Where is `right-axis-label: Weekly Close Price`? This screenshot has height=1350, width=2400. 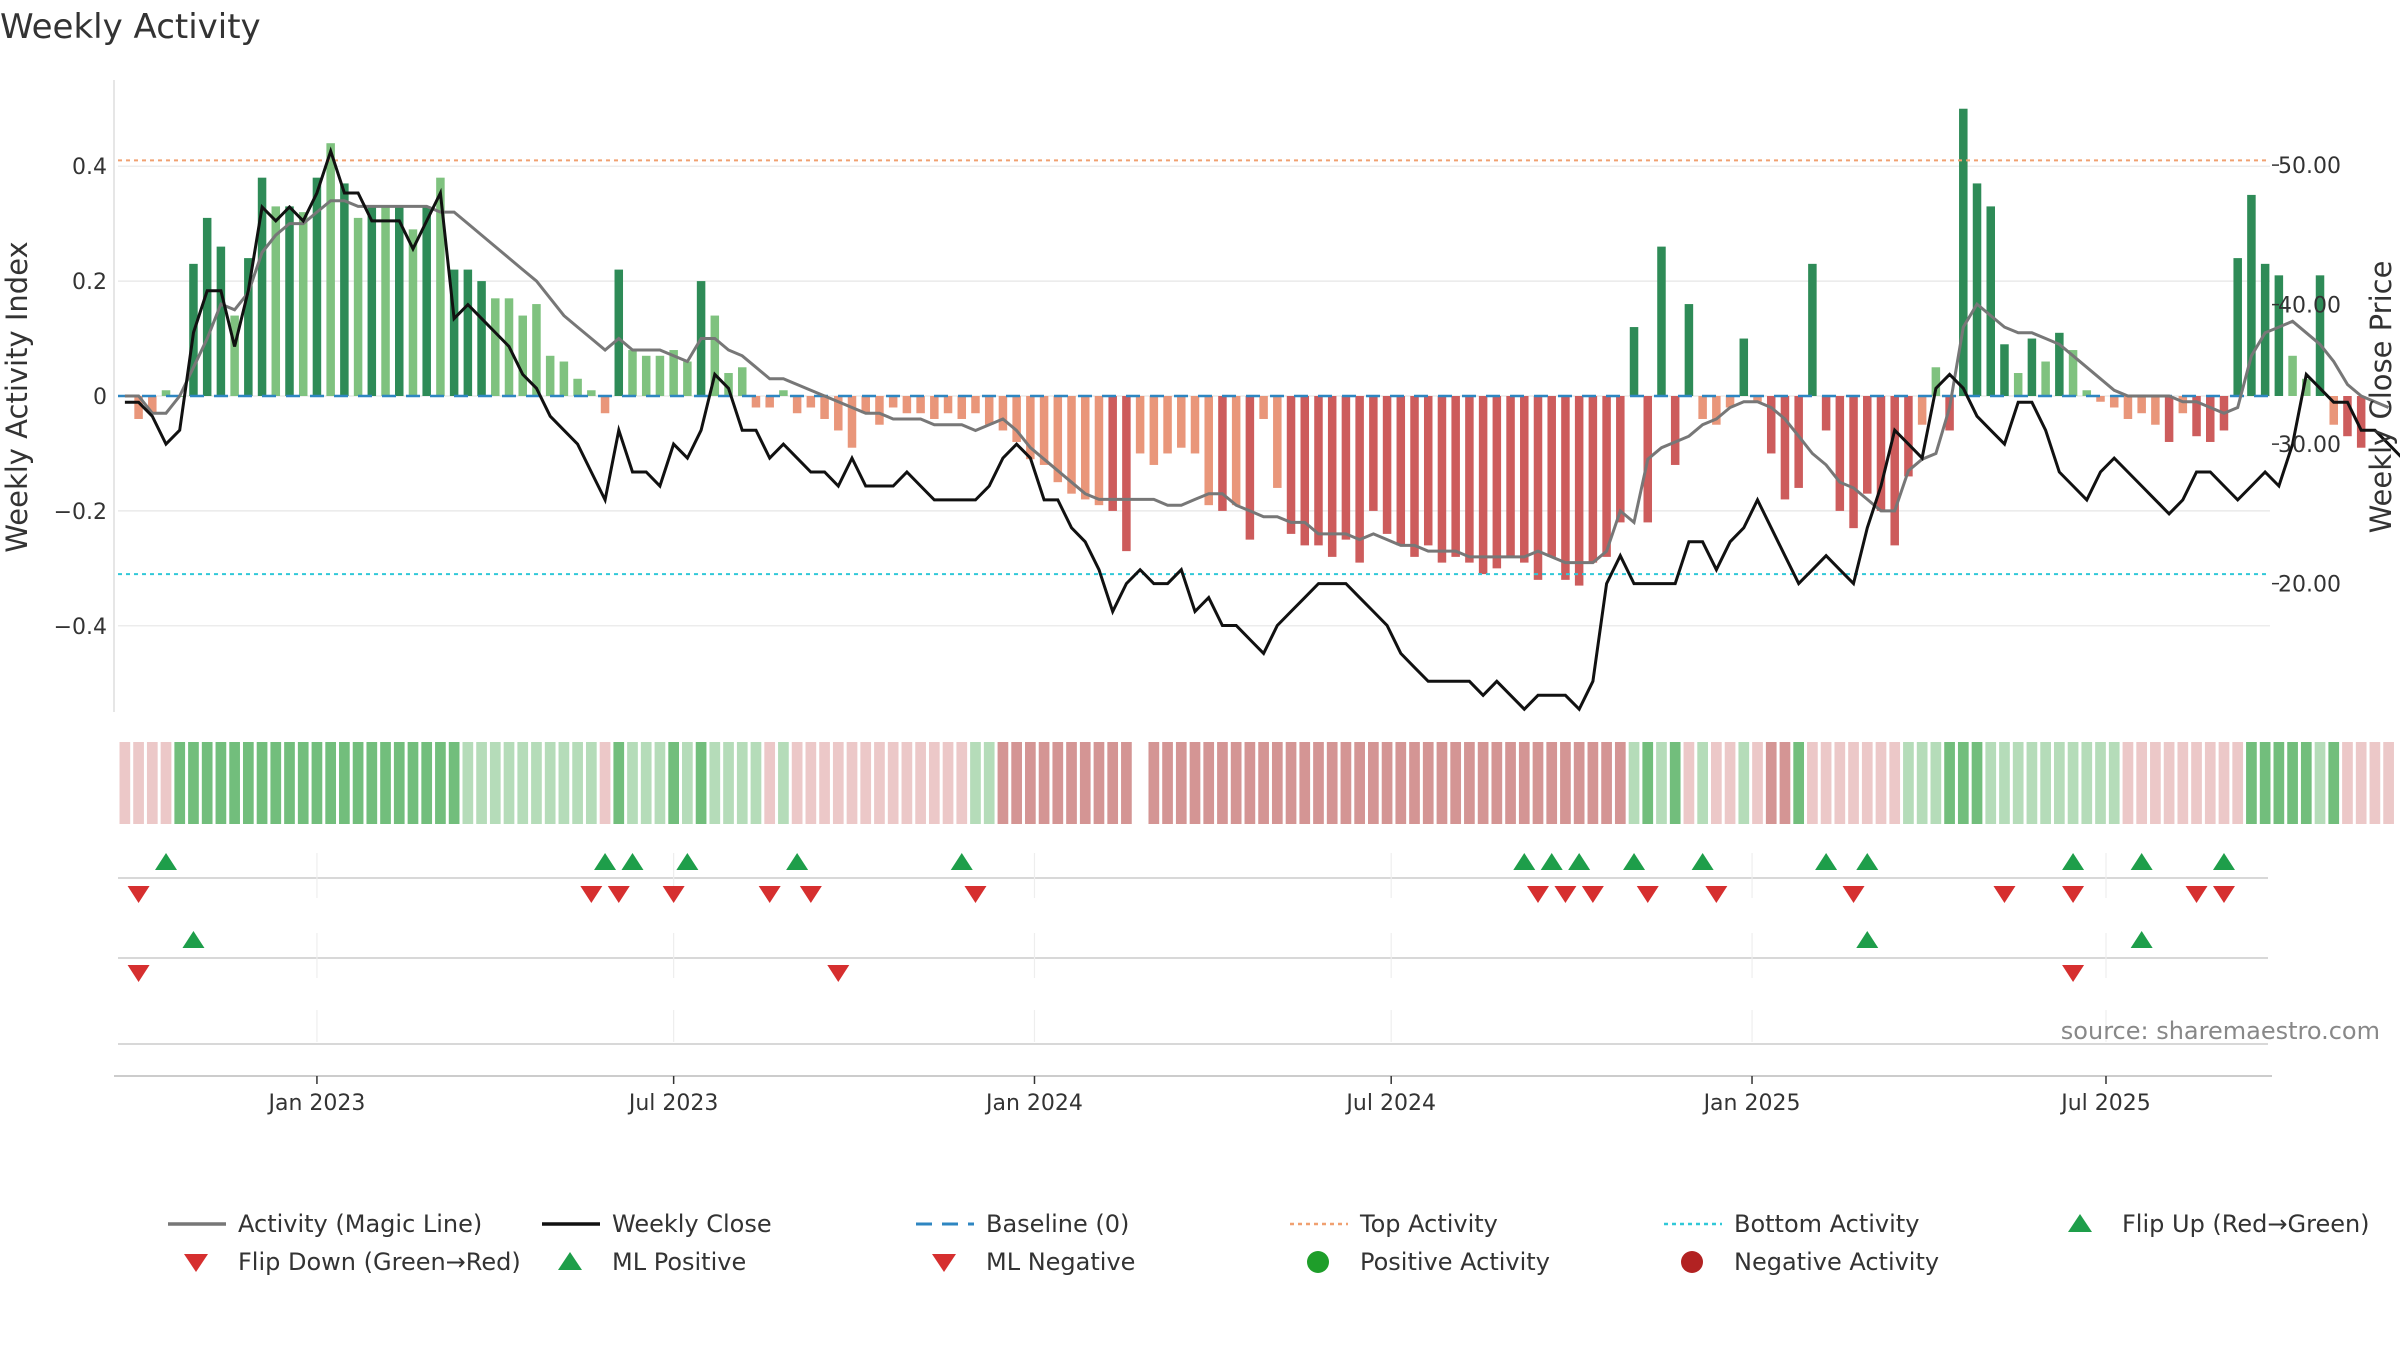 right-axis-label: Weekly Close Price is located at coordinates (2381, 397).